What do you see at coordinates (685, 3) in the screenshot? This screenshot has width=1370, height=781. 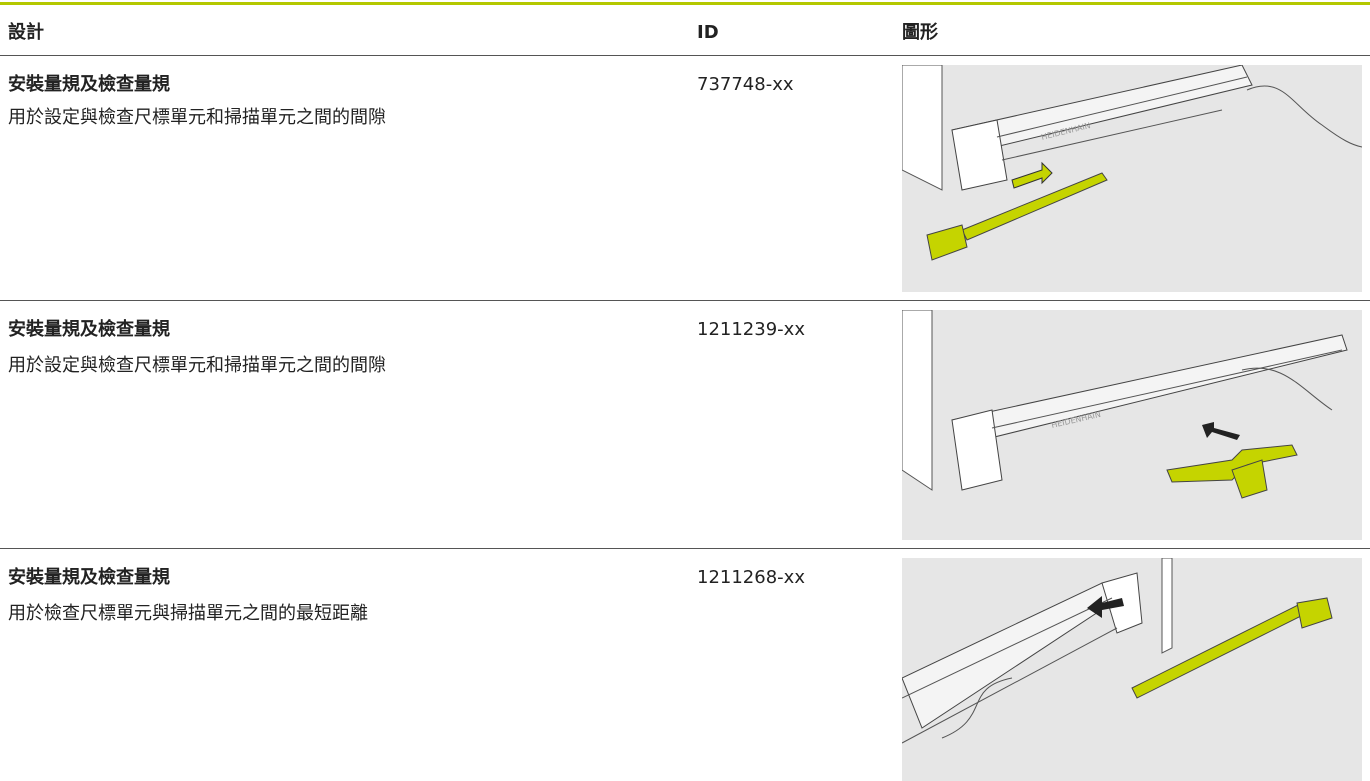 I see `top-rule` at bounding box center [685, 3].